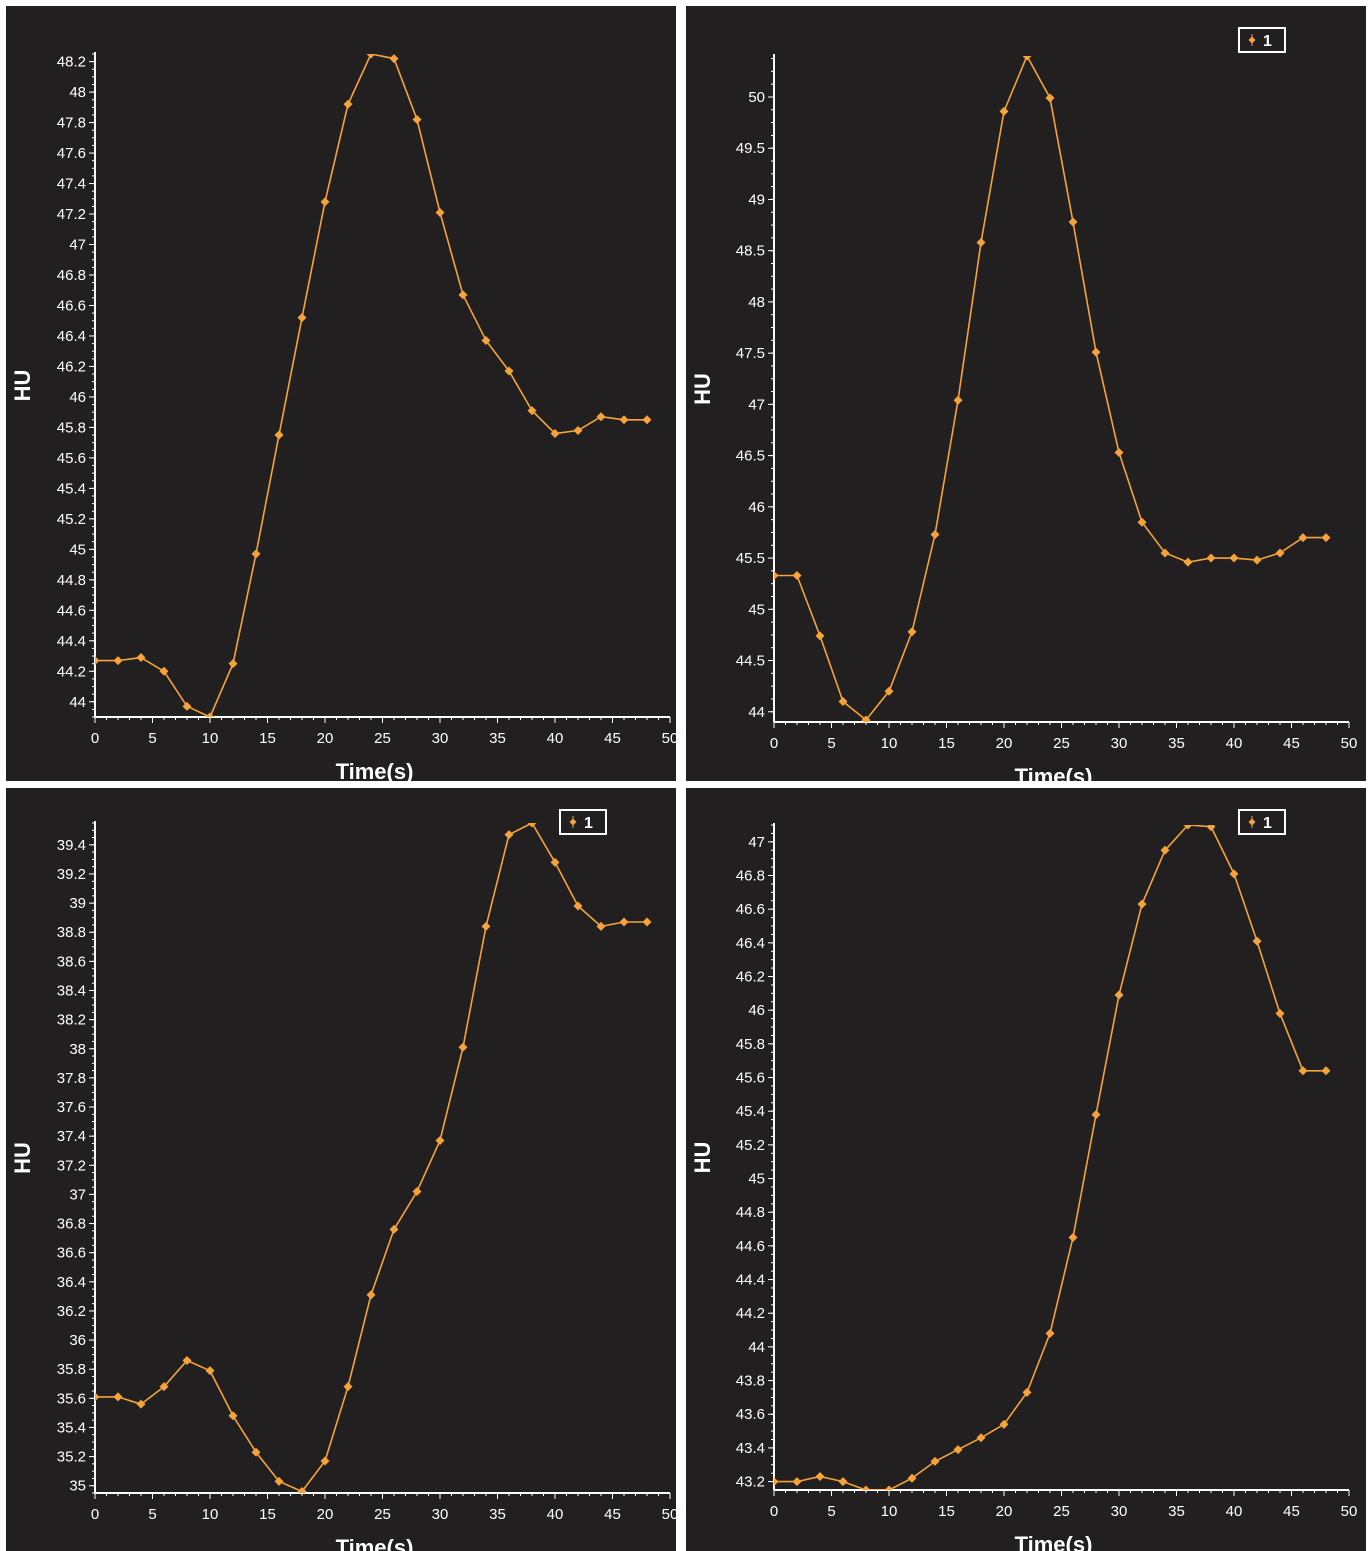 The height and width of the screenshot is (1551, 1372). I want to click on y-tick-label: 44.4, so click(71, 641).